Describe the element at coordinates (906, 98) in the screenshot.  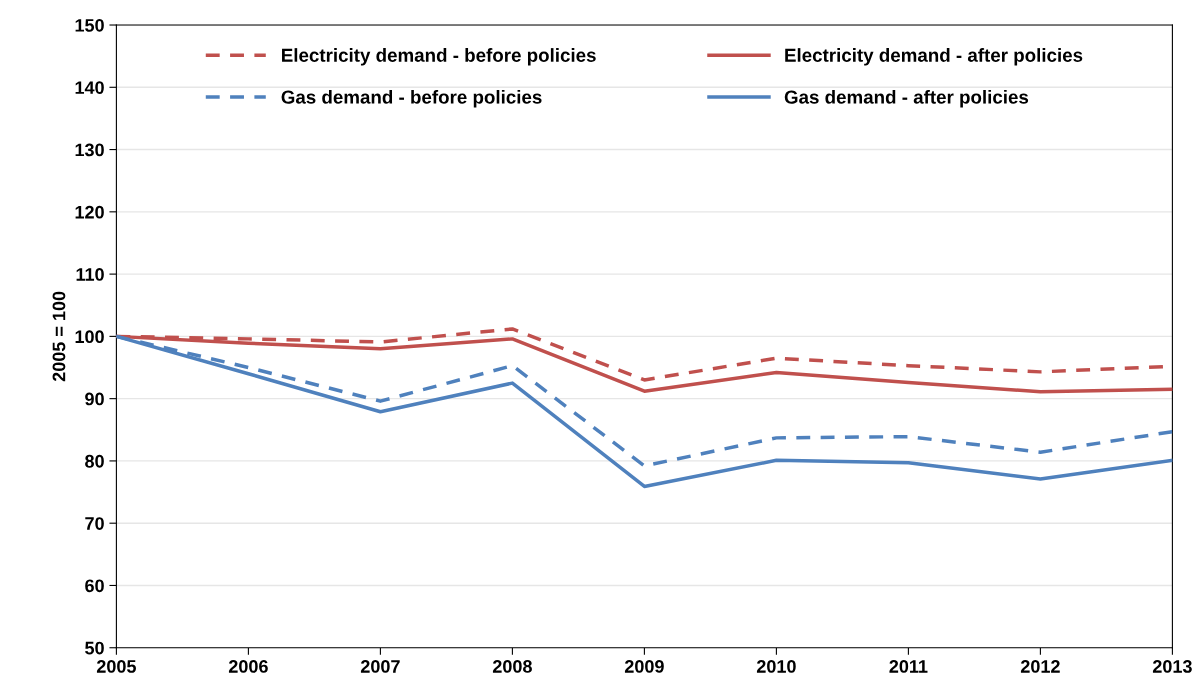
I see `legend-label: Gas demand - after policies` at that location.